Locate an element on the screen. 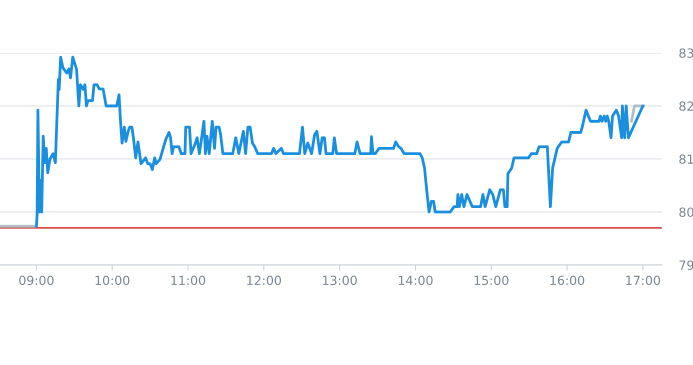 The image size is (693, 365). x-tick-label: 10:00 is located at coordinates (113, 281).